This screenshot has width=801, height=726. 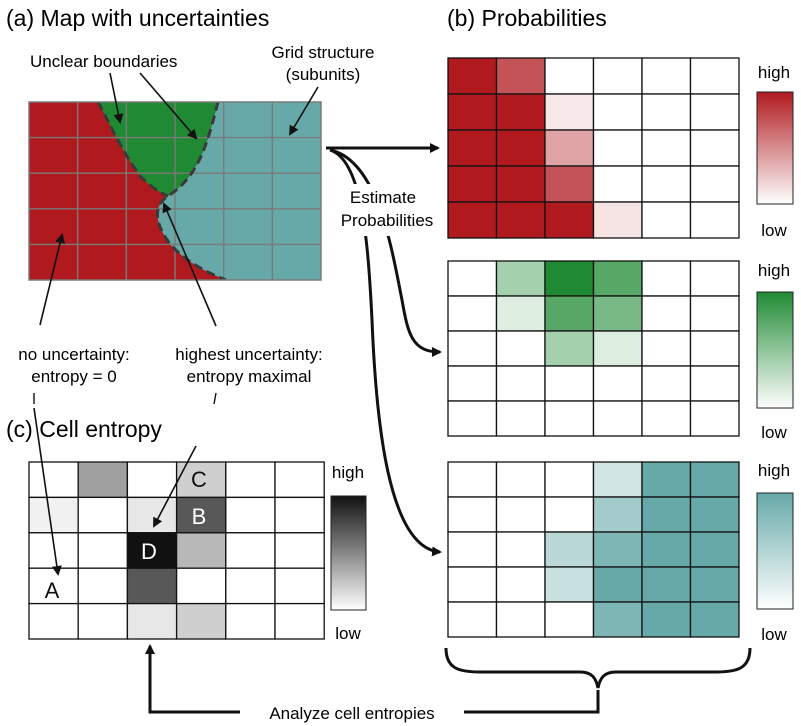 What do you see at coordinates (385, 252) in the screenshot?
I see `arrow-to-green-grid` at bounding box center [385, 252].